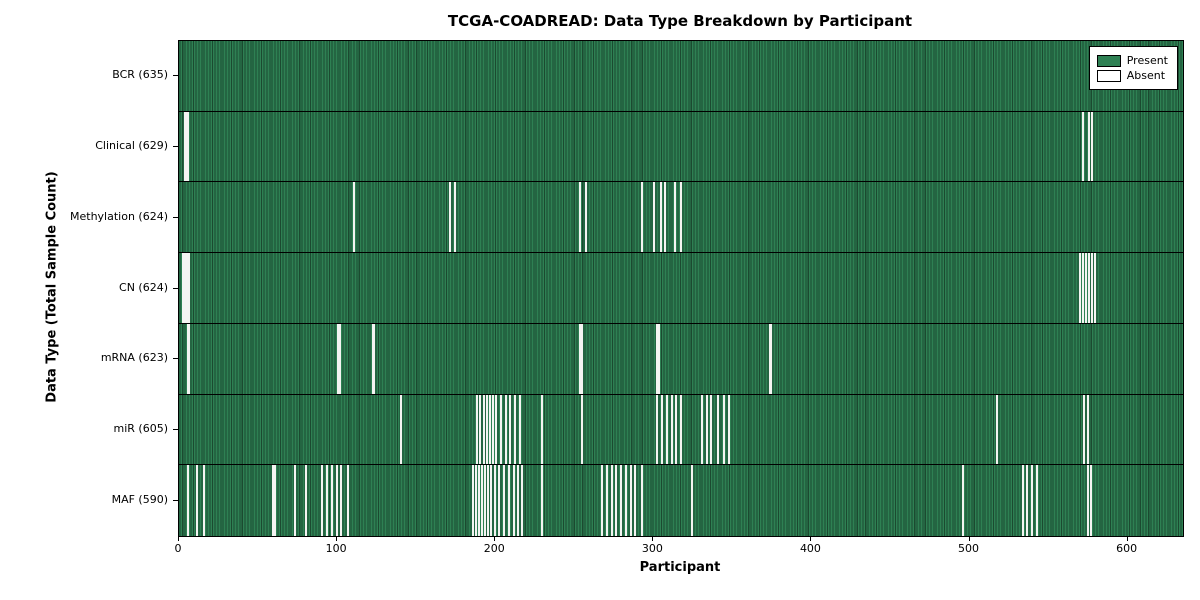 This screenshot has width=1200, height=600. I want to click on x-axis-label: Participant, so click(680, 567).